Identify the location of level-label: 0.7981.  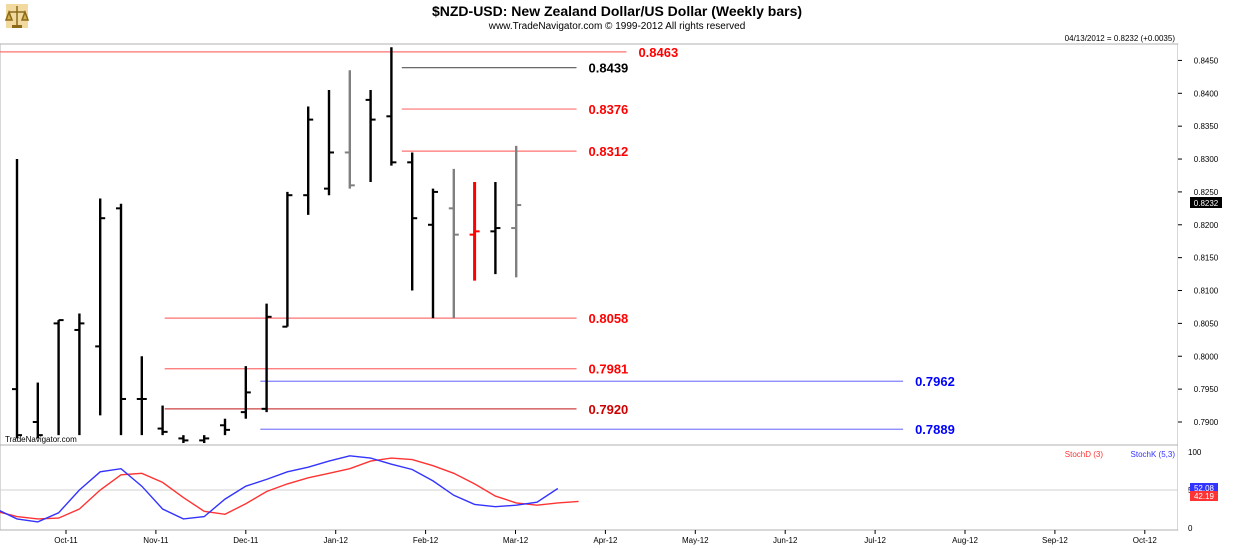
(609, 369).